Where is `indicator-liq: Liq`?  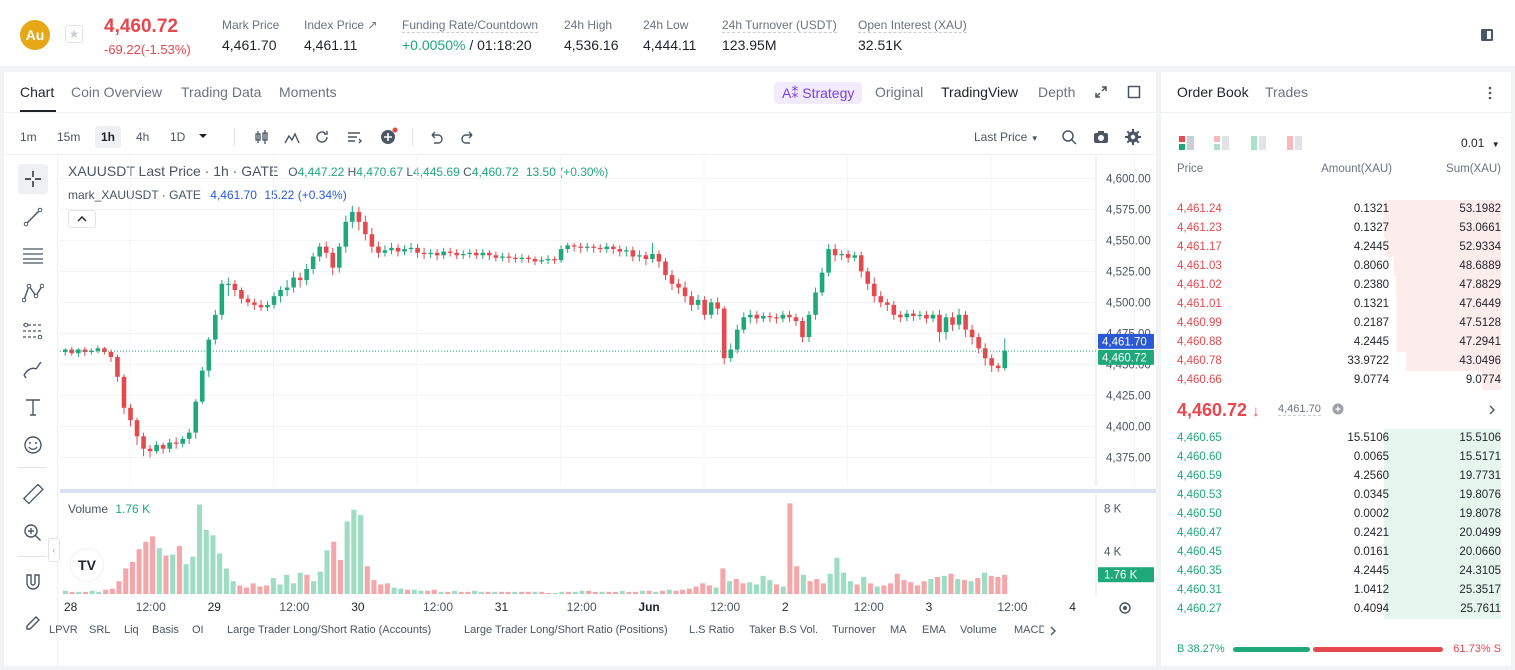 indicator-liq: Liq is located at coordinates (131, 630).